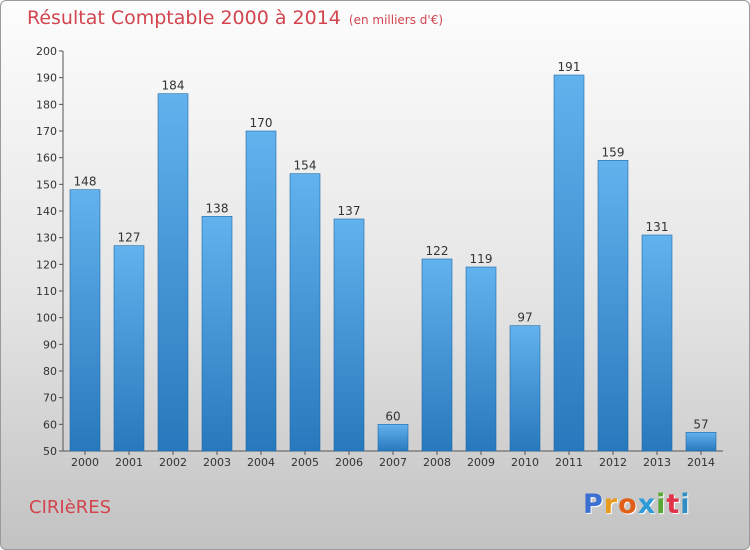  Describe the element at coordinates (261, 462) in the screenshot. I see `x-tick-label: 2004` at that location.